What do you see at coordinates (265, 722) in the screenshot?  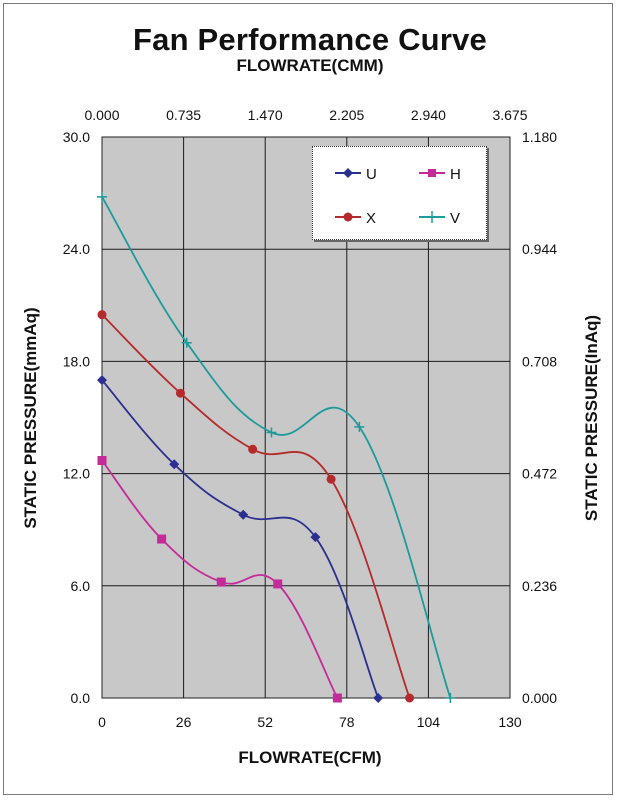 I see `x-tick-label: 52` at bounding box center [265, 722].